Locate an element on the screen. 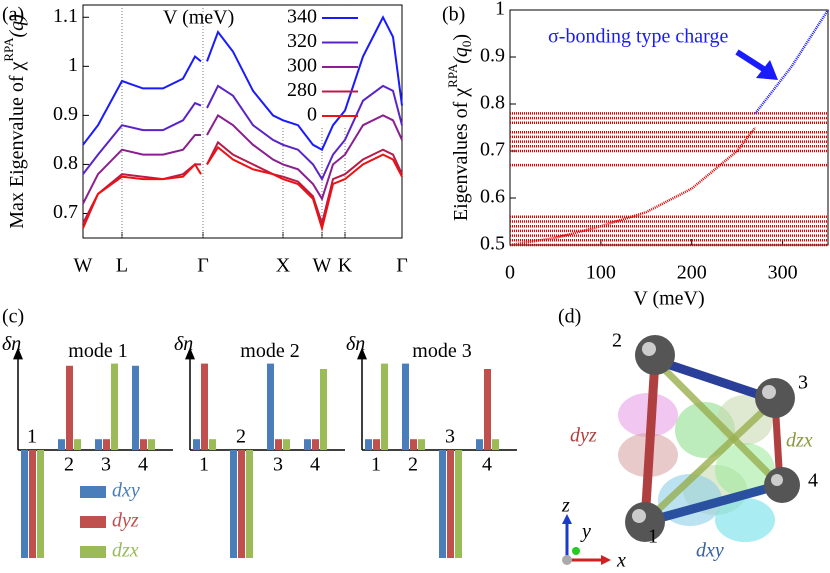  category-label: 2 is located at coordinates (413, 465).